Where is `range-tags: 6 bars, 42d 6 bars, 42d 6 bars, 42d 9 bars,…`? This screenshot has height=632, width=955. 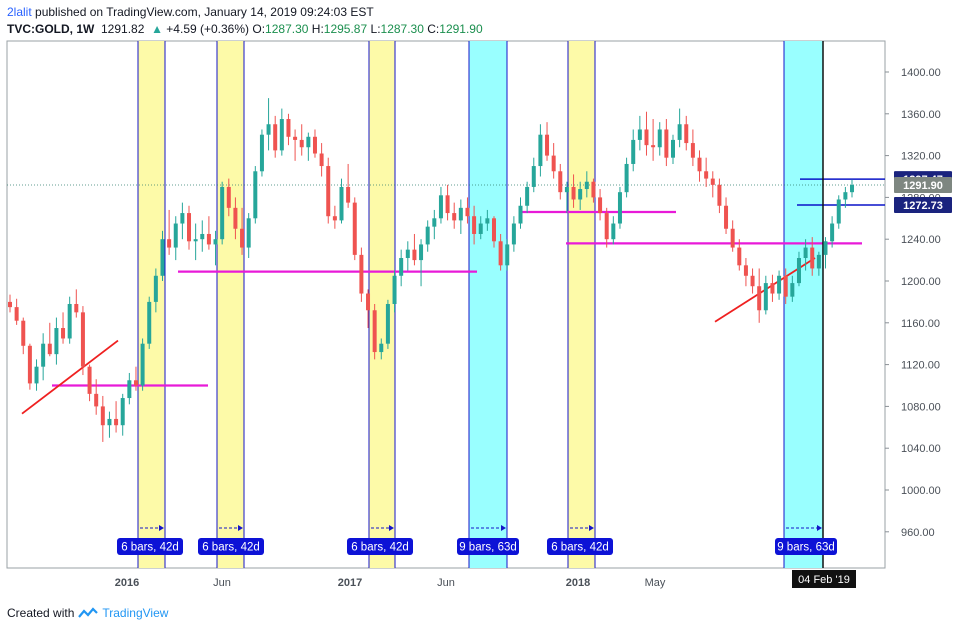
range-tags: 6 bars, 42d 6 bars, 42d 6 bars, 42d 9 bars,… is located at coordinates (477, 546).